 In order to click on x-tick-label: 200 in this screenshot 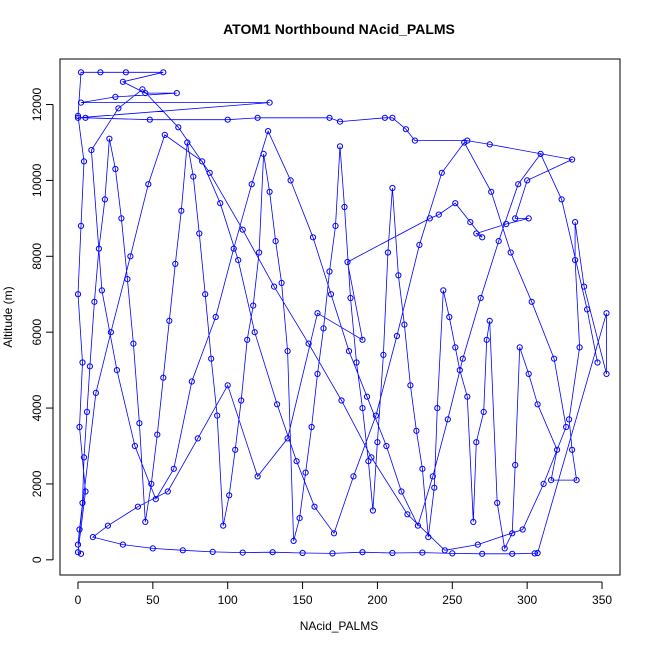, I will do `click(377, 600)`.